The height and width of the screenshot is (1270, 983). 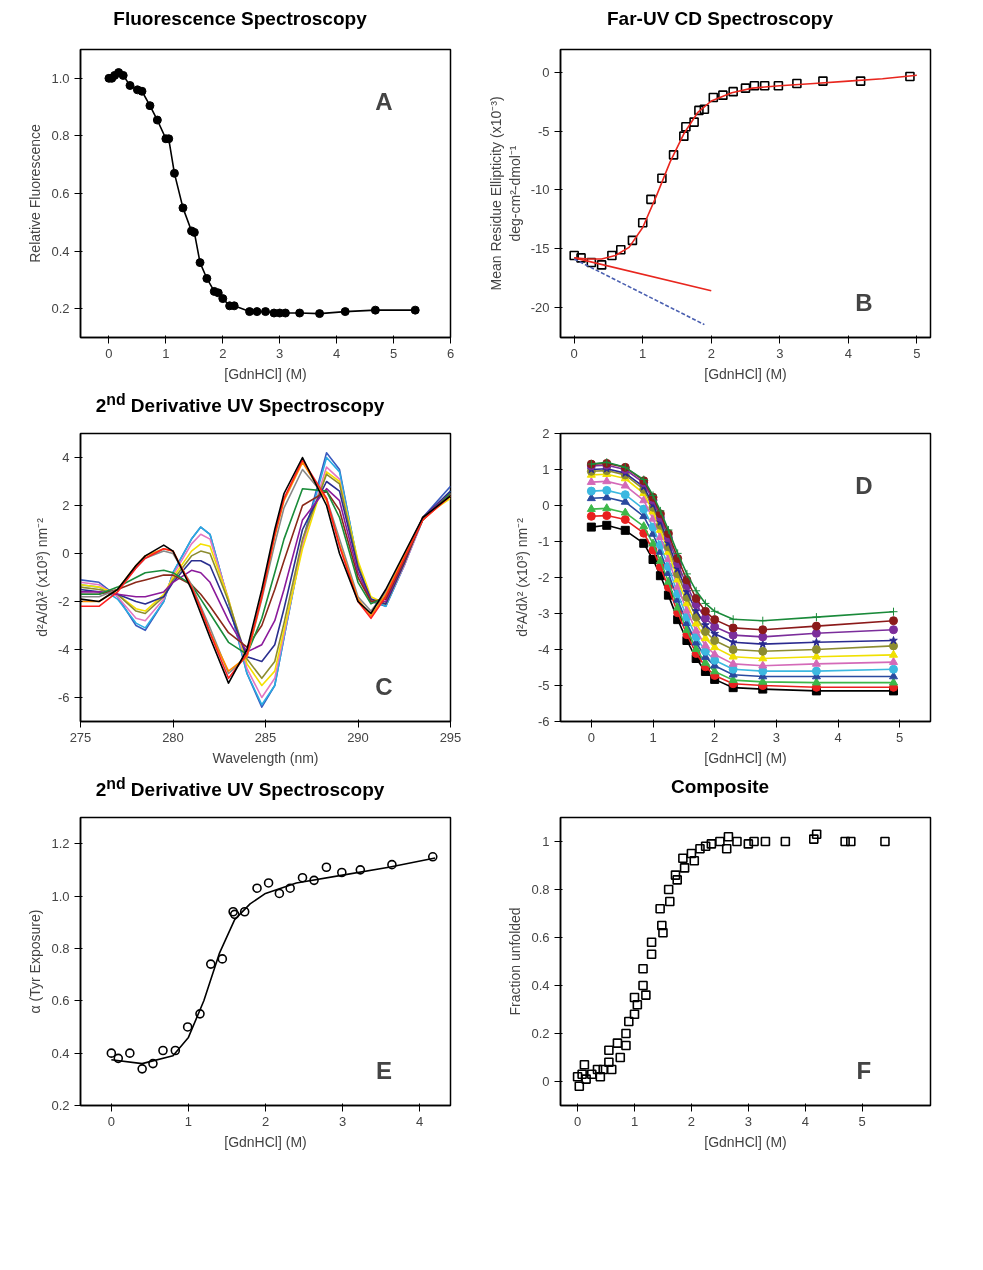 I want to click on y-axis-title: Relative Fluorescence, so click(x=35, y=193).